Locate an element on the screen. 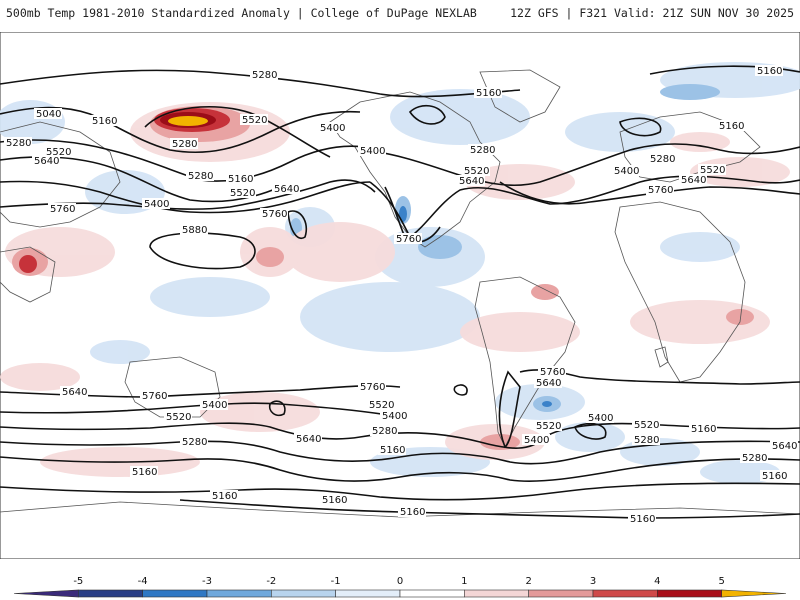 The height and width of the screenshot is (600, 800). colorbar-tick-label: 5 is located at coordinates (721, 581).